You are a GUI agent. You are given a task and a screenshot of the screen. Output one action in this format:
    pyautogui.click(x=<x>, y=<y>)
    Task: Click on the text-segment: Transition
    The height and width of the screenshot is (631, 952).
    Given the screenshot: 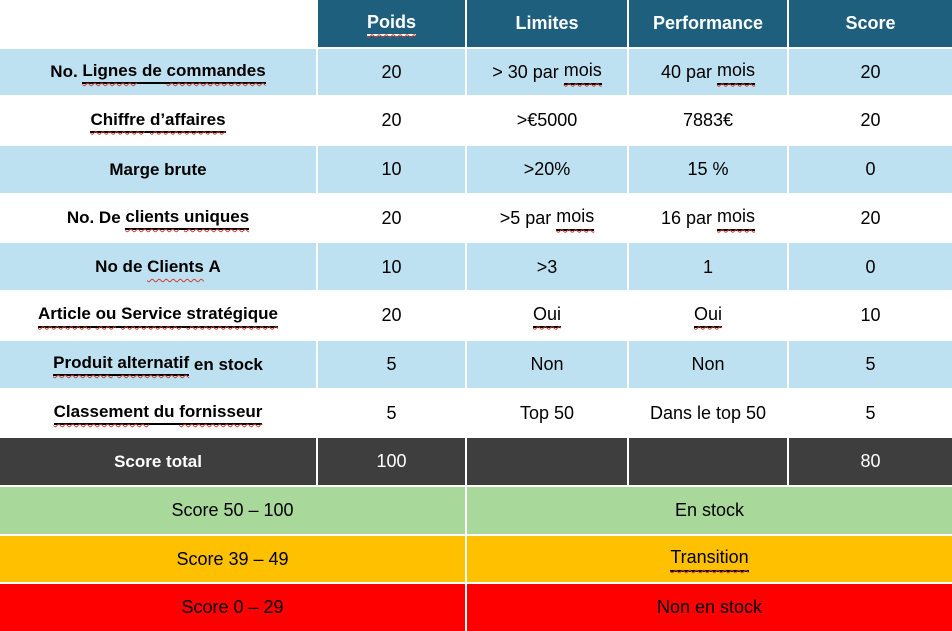 What is the action you would take?
    pyautogui.click(x=709, y=559)
    